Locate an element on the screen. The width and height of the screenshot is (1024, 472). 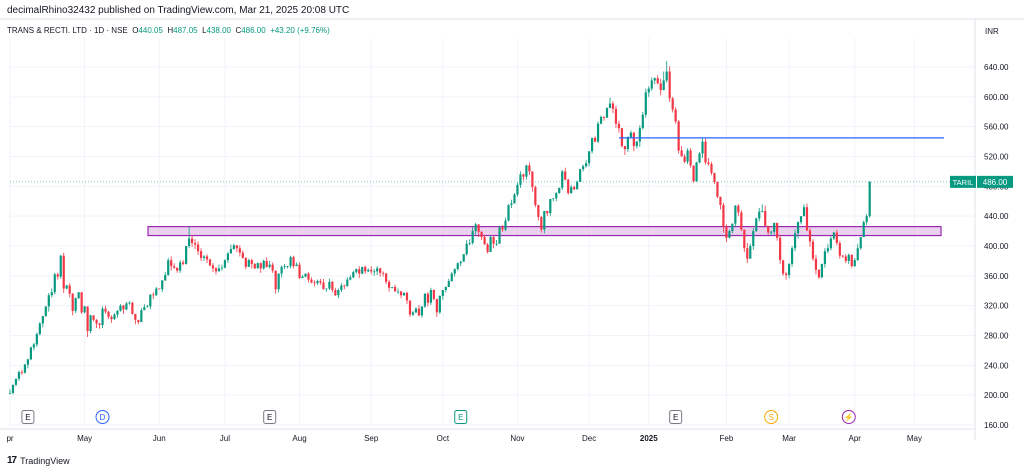
tradingview-logo: 17 TradingView is located at coordinates (38, 460).